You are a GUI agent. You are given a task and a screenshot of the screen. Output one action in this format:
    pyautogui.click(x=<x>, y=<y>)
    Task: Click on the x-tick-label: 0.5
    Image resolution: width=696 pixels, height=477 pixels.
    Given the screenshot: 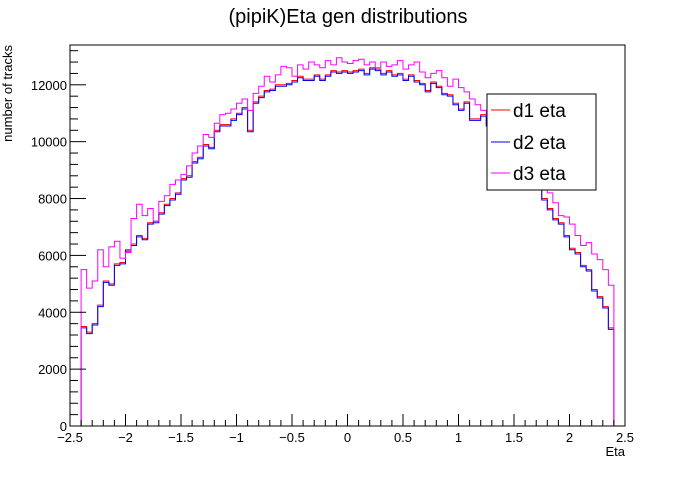 What is the action you would take?
    pyautogui.click(x=403, y=437)
    